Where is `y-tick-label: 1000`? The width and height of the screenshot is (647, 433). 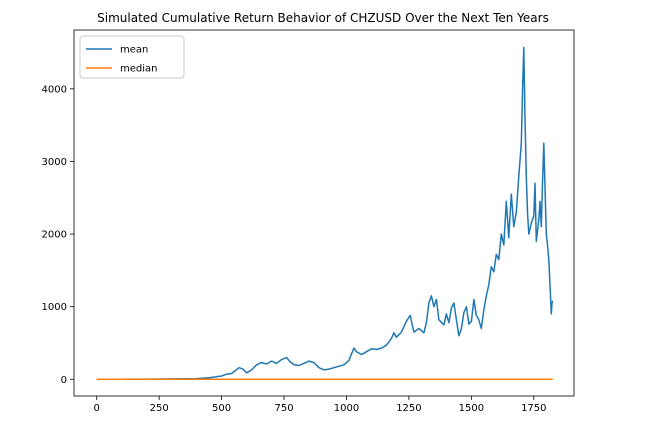 y-tick-label: 1000 is located at coordinates (54, 307).